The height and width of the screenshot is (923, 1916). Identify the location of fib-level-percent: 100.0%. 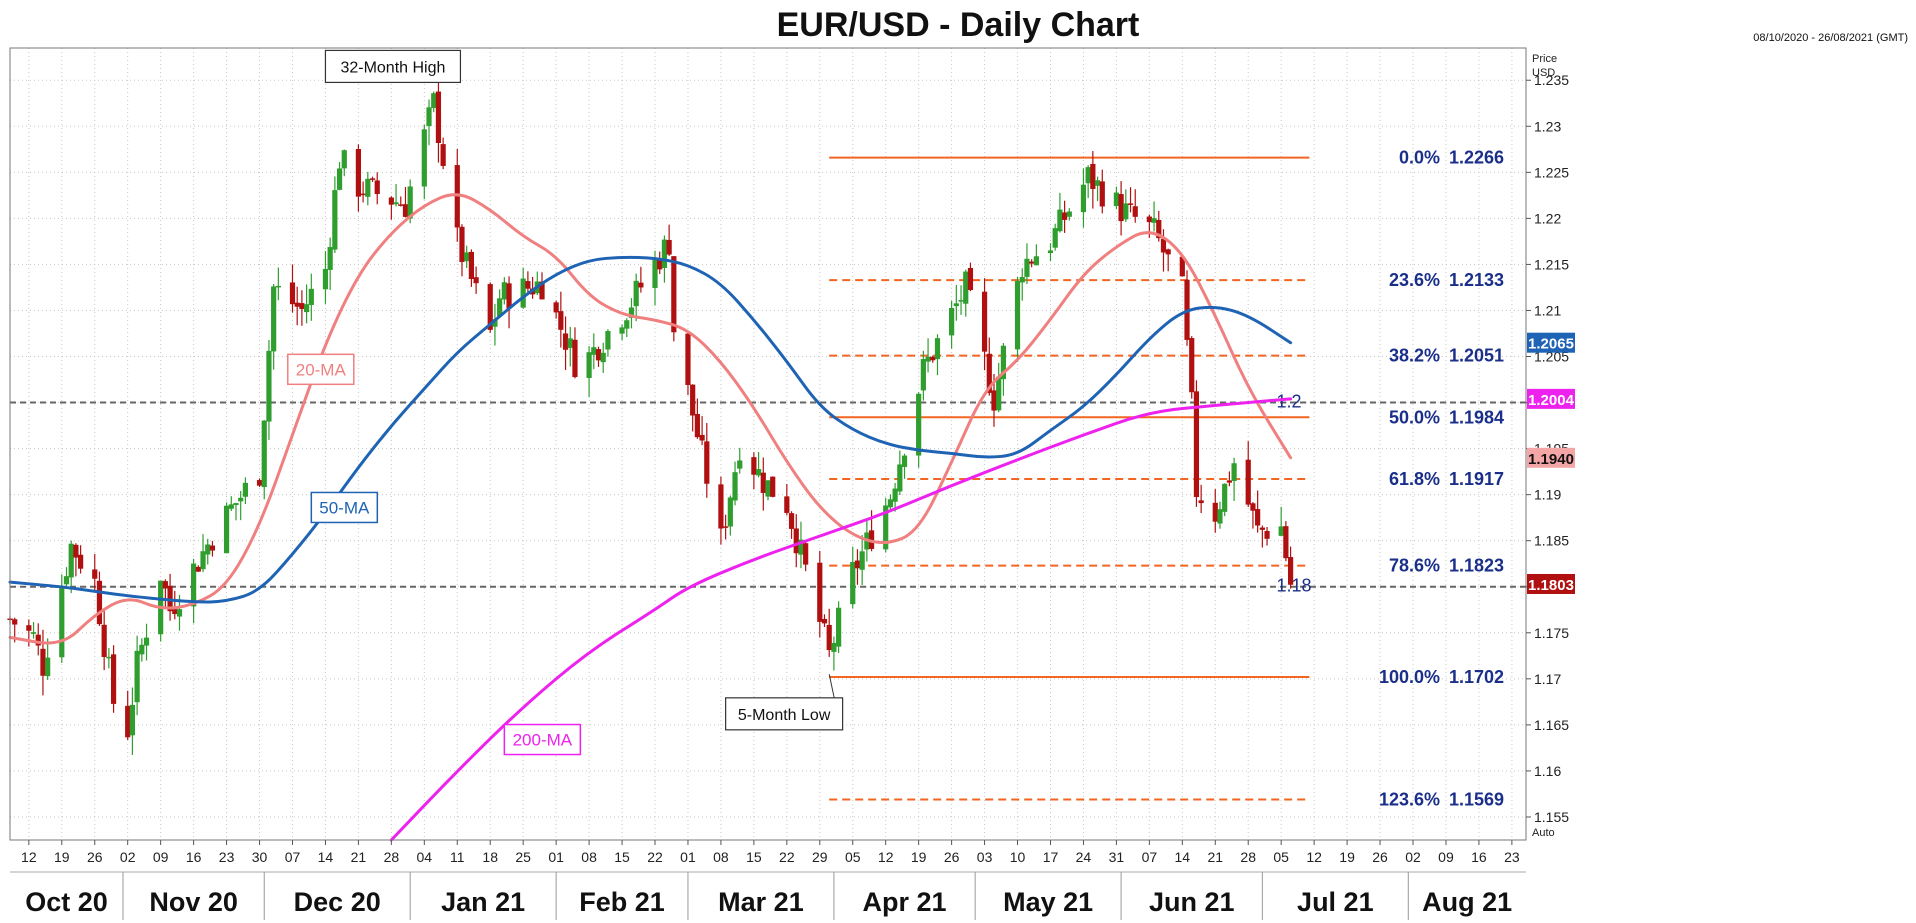
(1409, 677).